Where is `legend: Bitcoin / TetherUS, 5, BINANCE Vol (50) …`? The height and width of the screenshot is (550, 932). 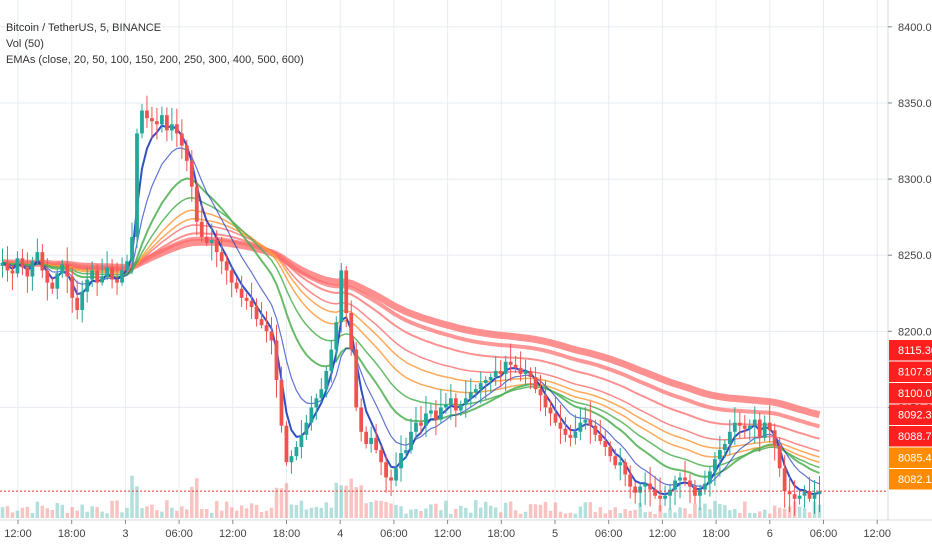
legend: Bitcoin / TetherUS, 5, BINANCE Vol (50) … is located at coordinates (155, 44).